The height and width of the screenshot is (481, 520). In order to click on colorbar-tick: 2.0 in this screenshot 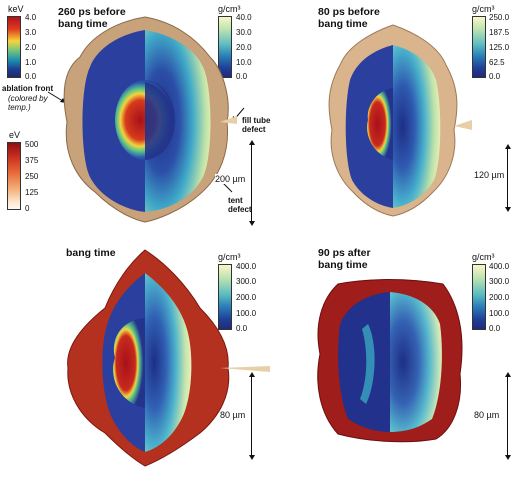, I will do `click(31, 47)`.